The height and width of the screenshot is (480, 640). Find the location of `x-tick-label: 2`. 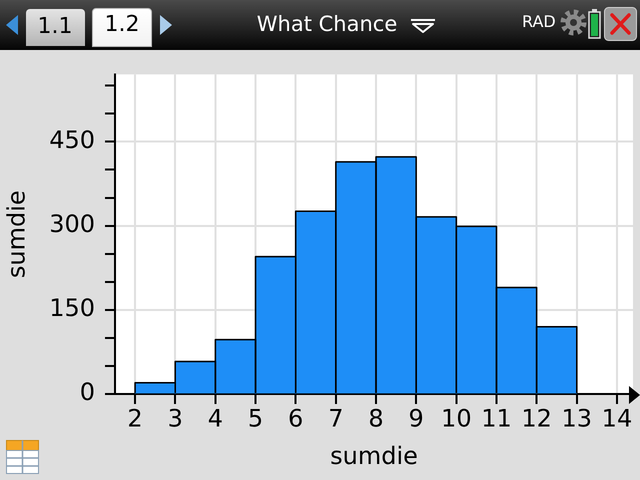

x-tick-label: 2 is located at coordinates (135, 418).